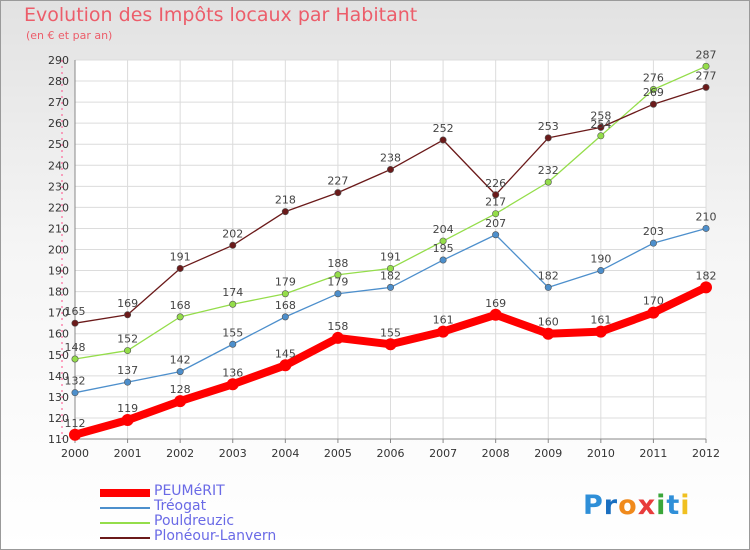 Image resolution: width=750 pixels, height=550 pixels. What do you see at coordinates (58, 271) in the screenshot?
I see `y-tick-label: 190` at bounding box center [58, 271].